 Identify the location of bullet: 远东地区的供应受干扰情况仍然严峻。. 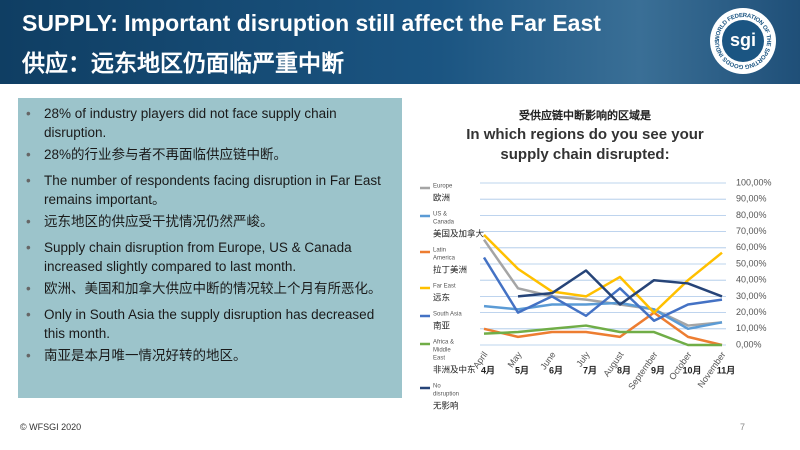
(209, 221).